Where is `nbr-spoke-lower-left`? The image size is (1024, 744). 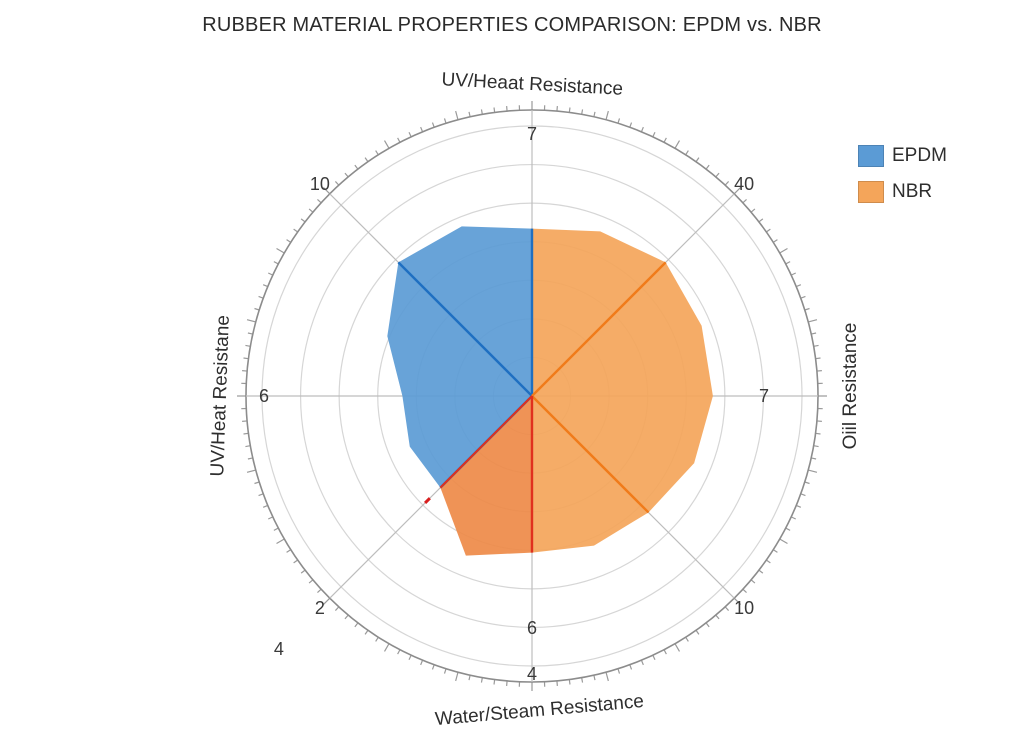
nbr-spoke-lower-left is located at coordinates (486, 442).